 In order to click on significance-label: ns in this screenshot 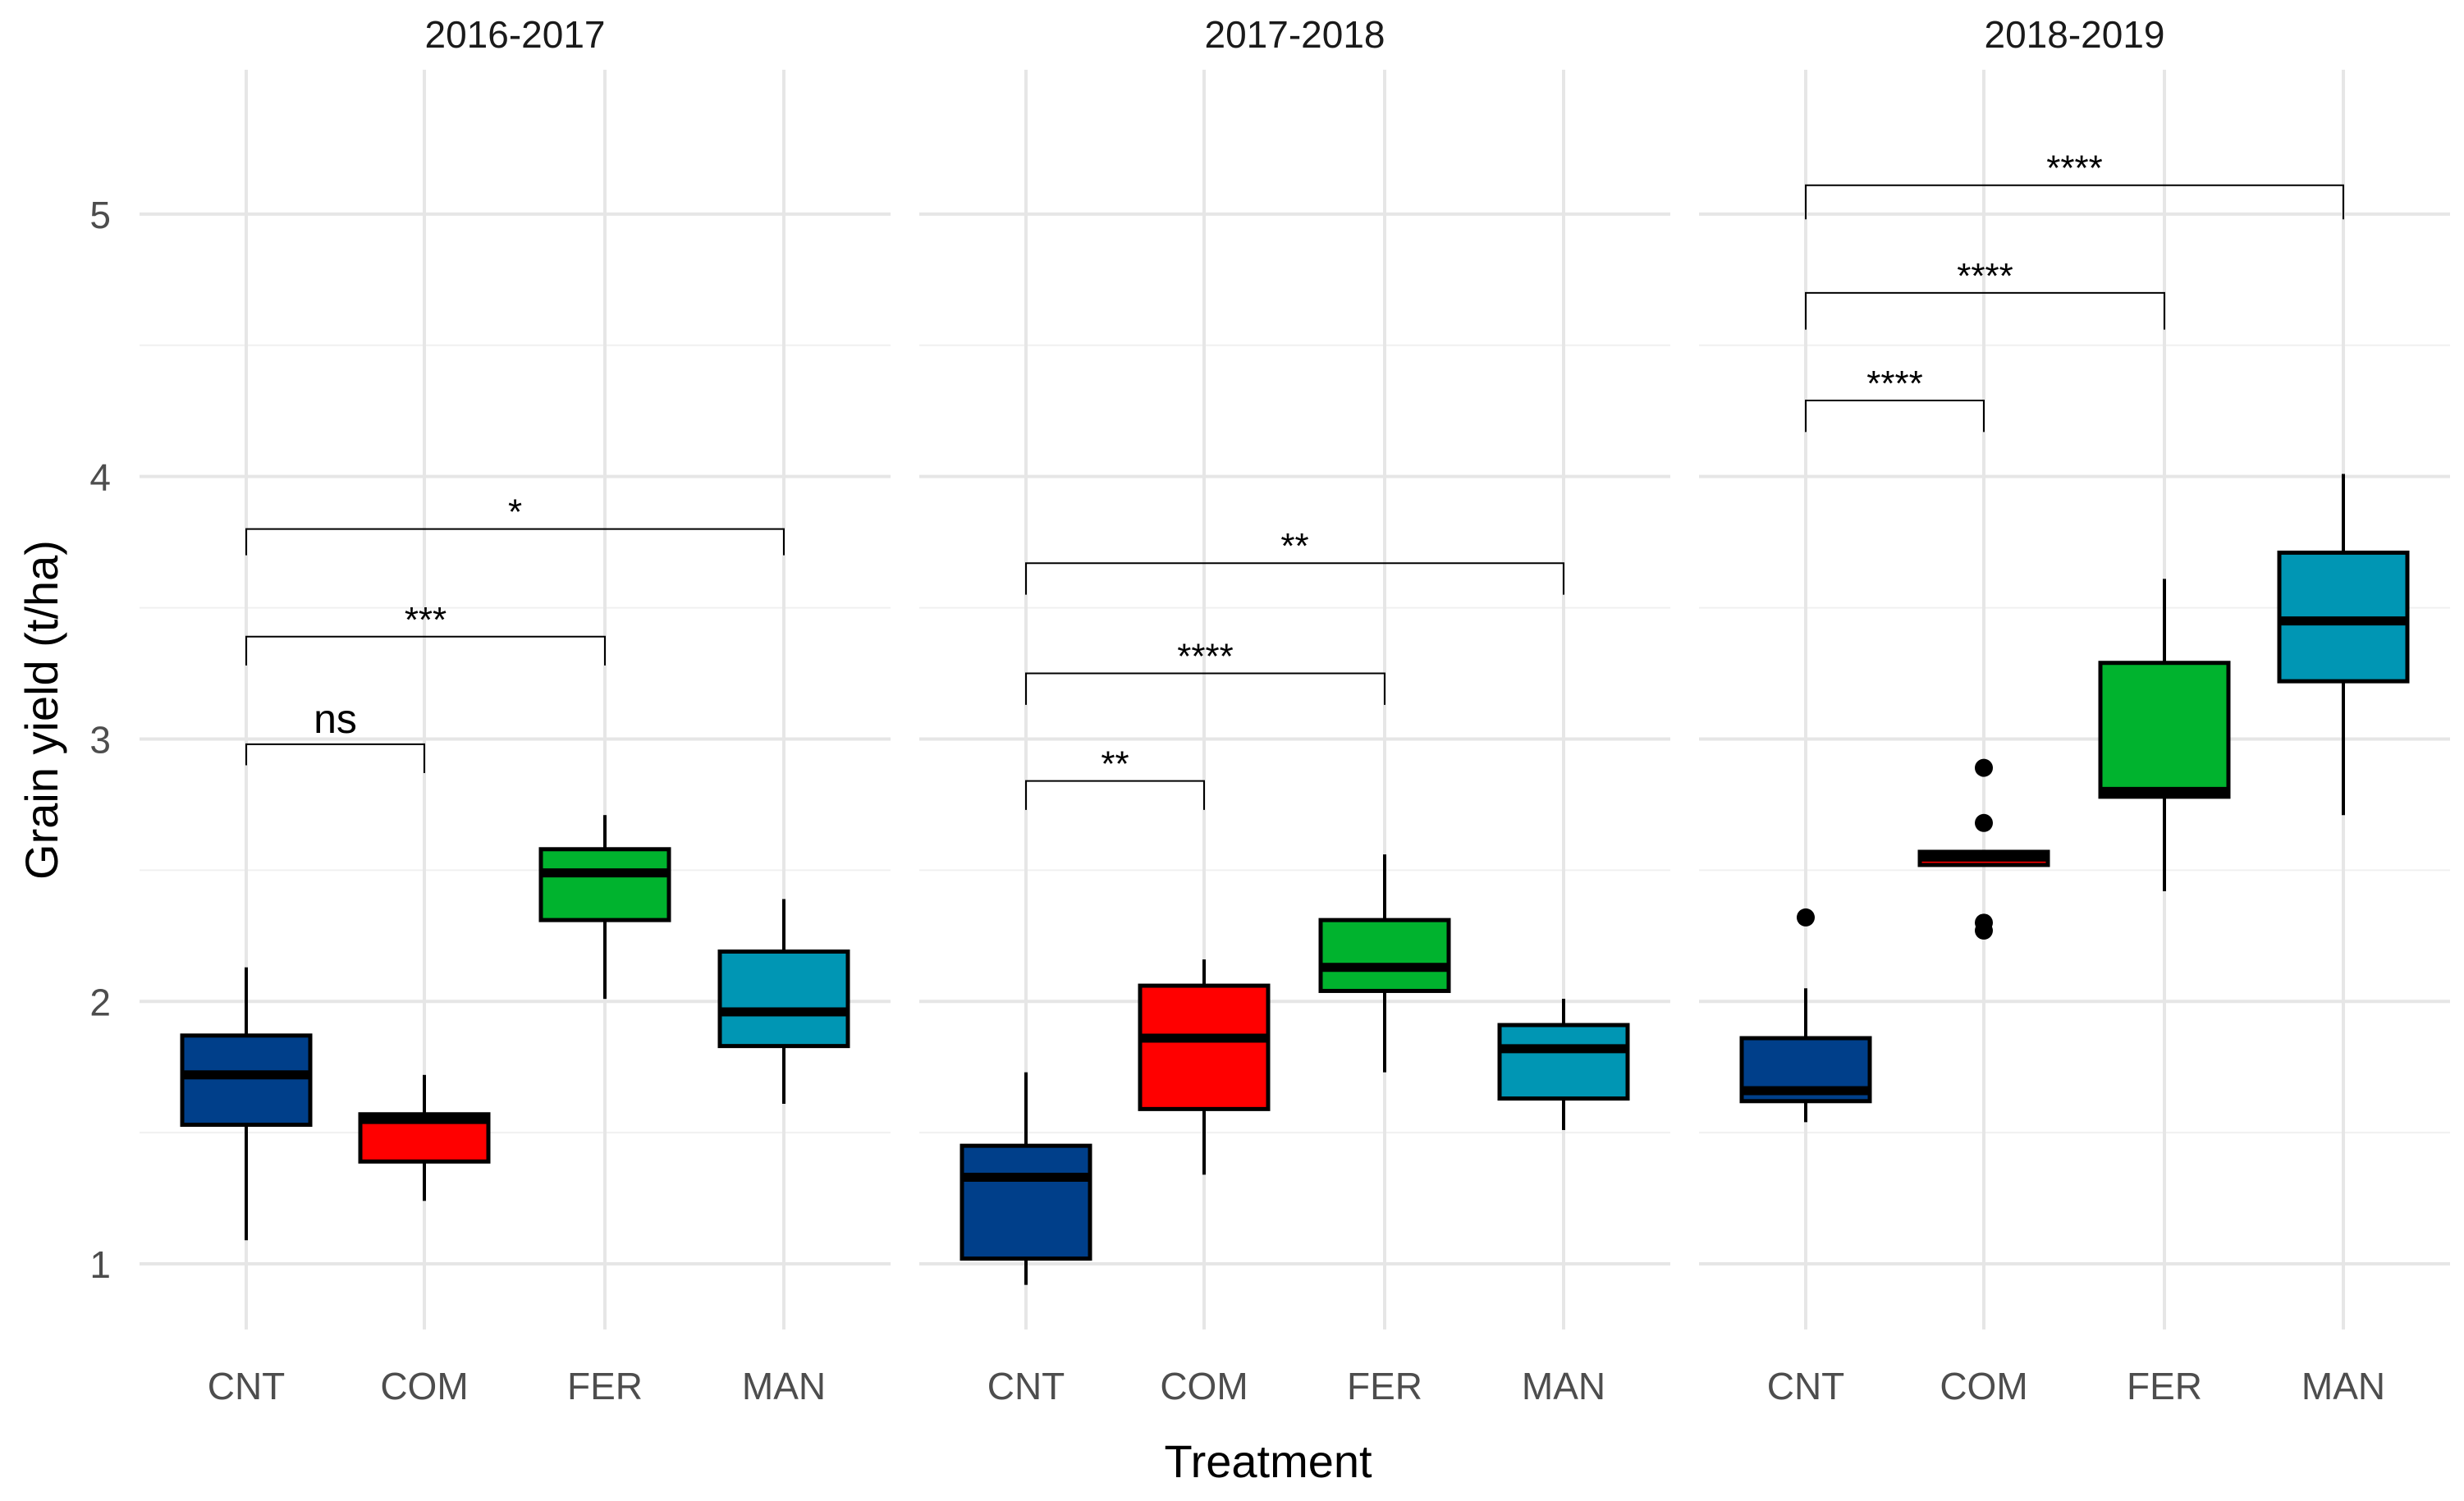, I will do `click(335, 719)`.